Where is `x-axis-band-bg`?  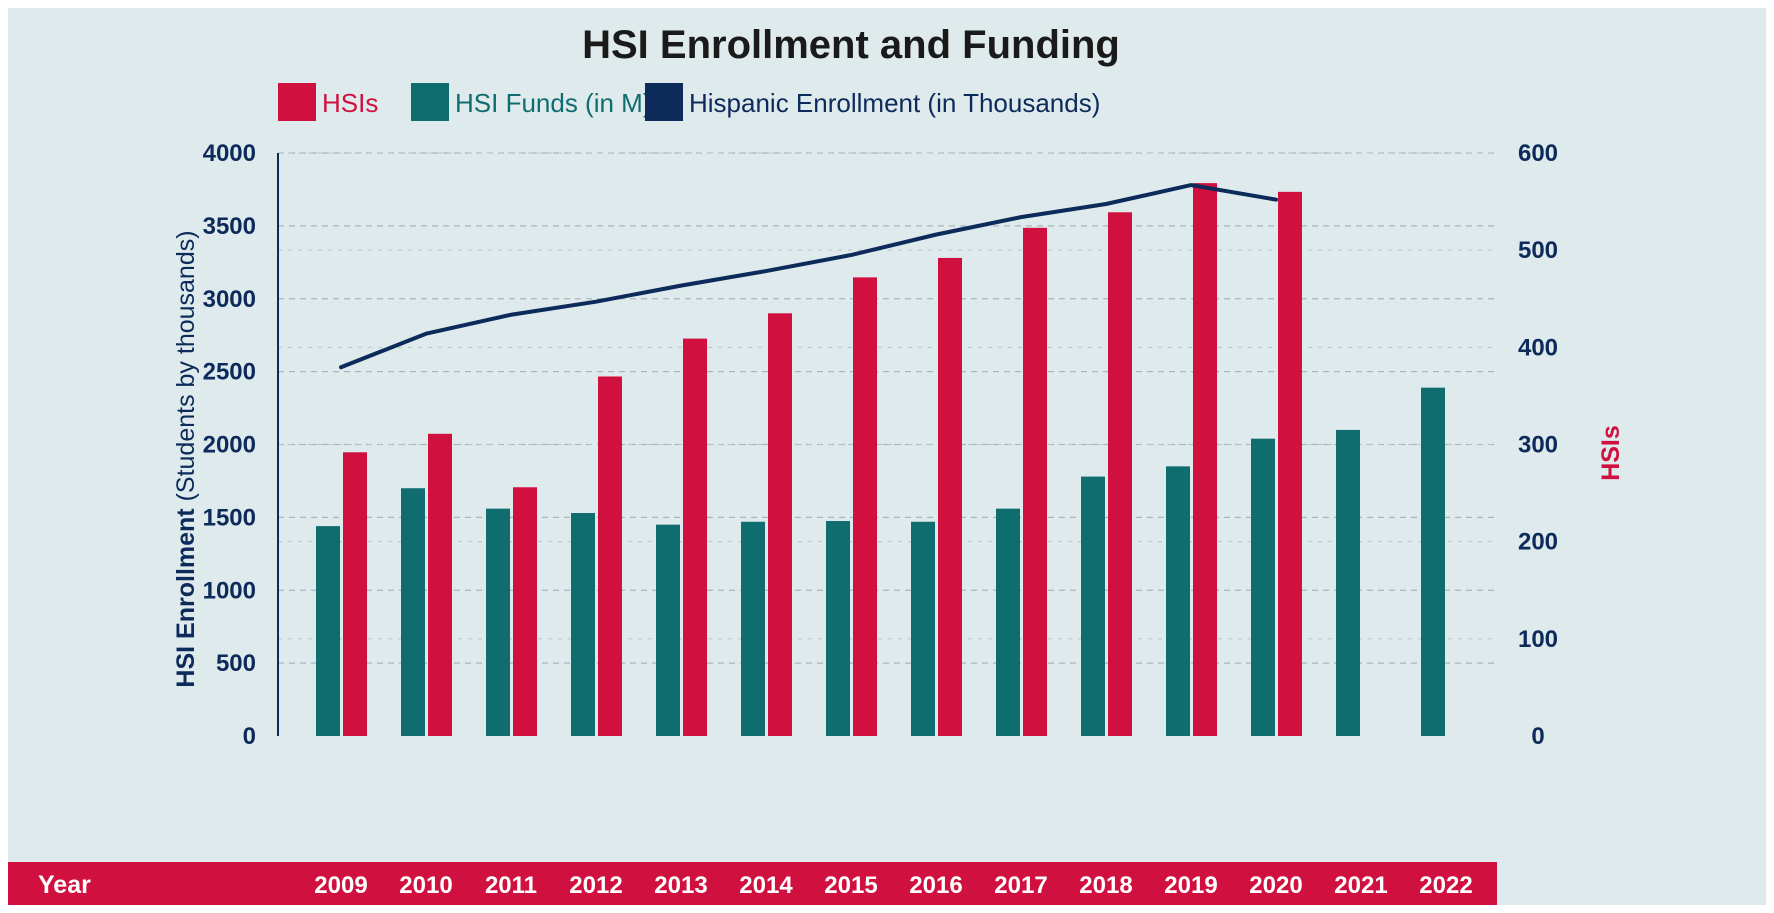 x-axis-band-bg is located at coordinates (752, 883).